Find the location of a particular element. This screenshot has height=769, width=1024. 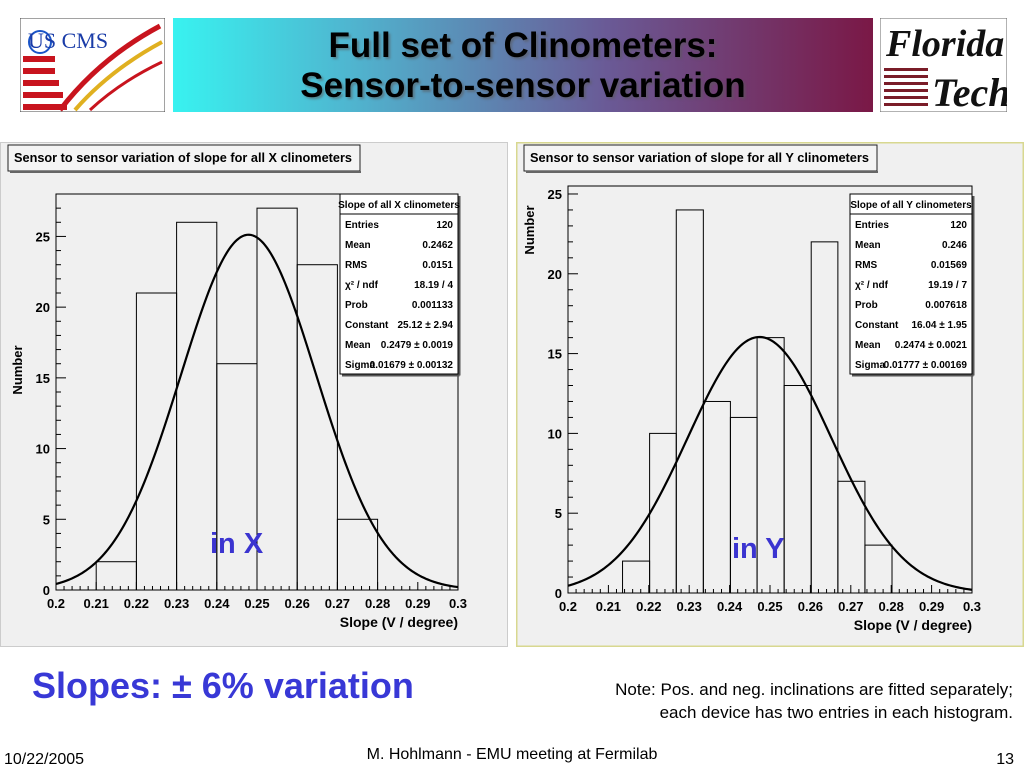

stats-value: 0.01777 ± 0.00169 is located at coordinates (926, 365).